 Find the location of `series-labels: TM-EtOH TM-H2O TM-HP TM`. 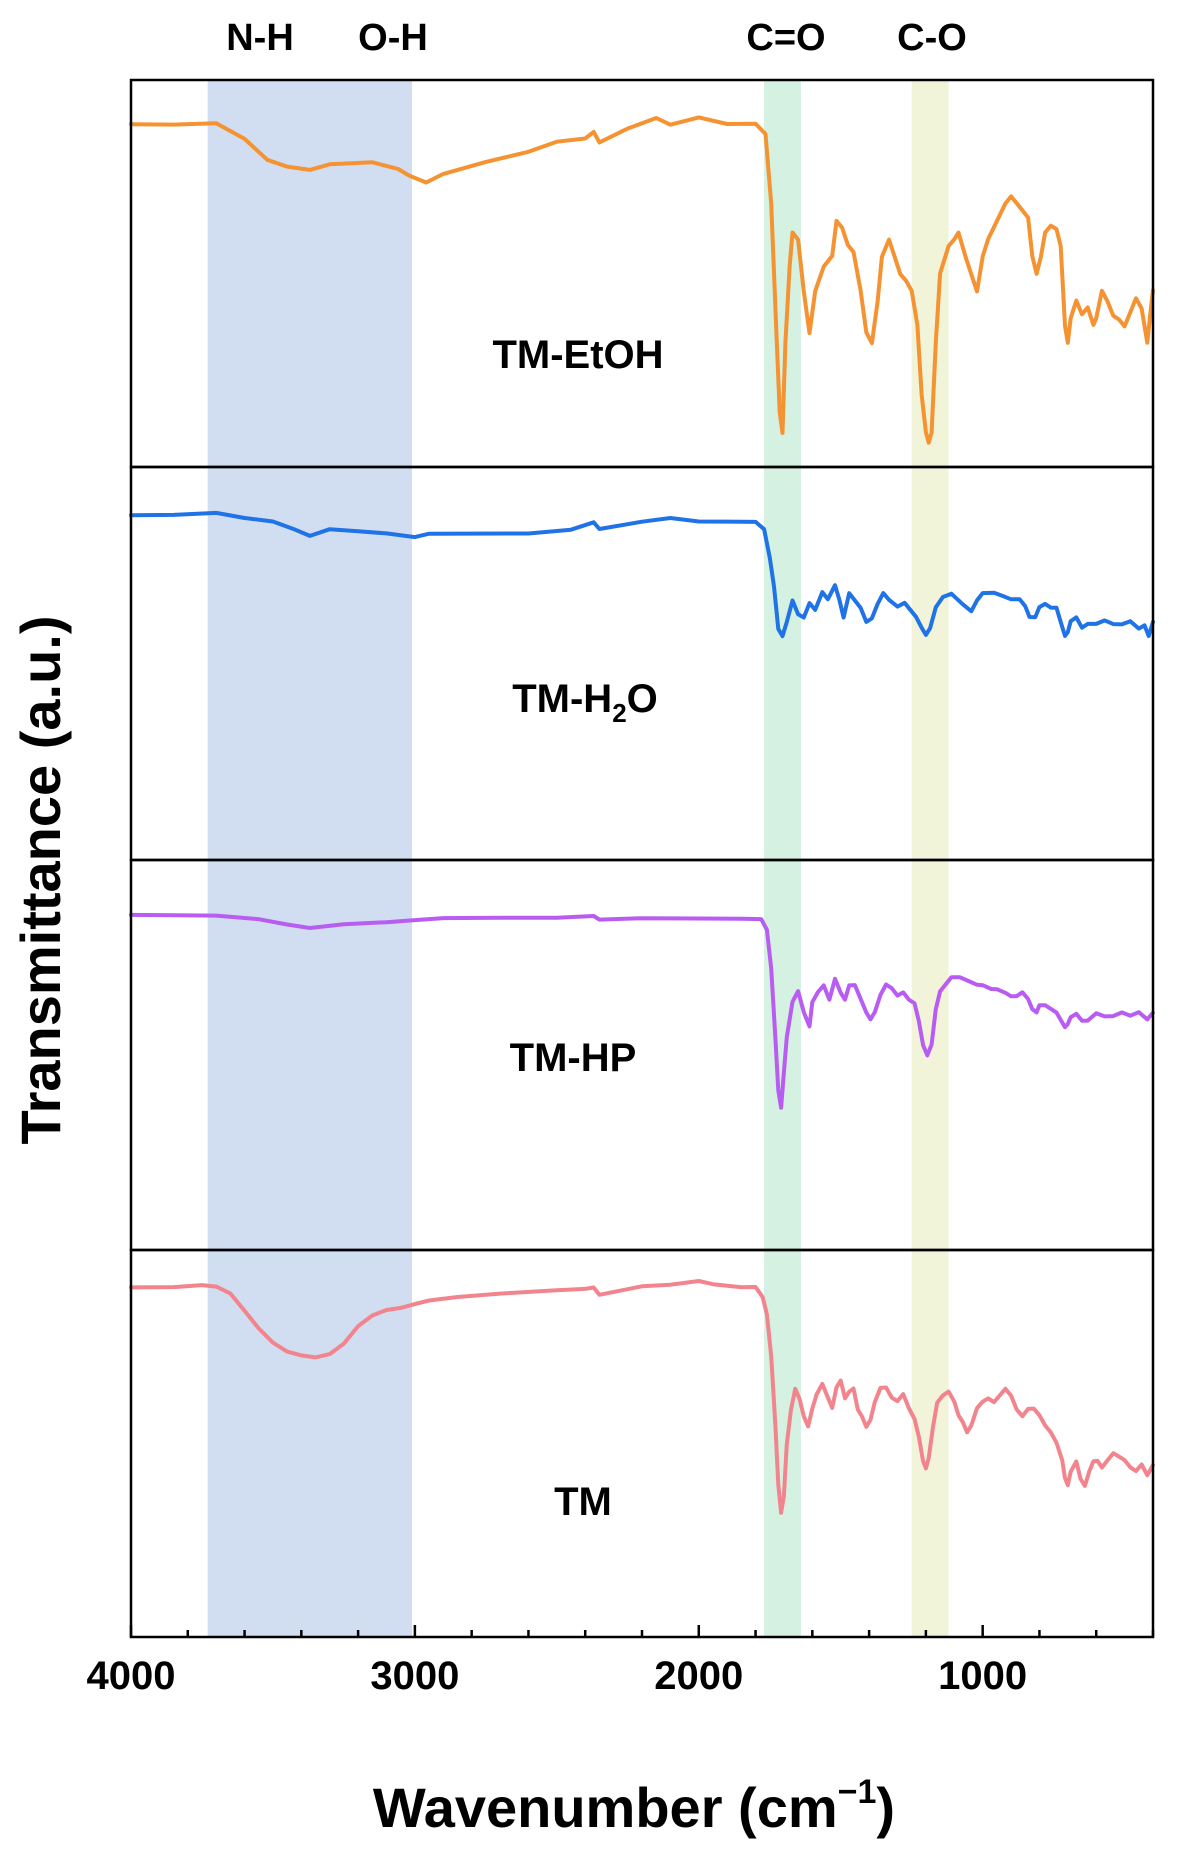

series-labels: TM-EtOH TM-H2O TM-HP TM is located at coordinates (577, 928).